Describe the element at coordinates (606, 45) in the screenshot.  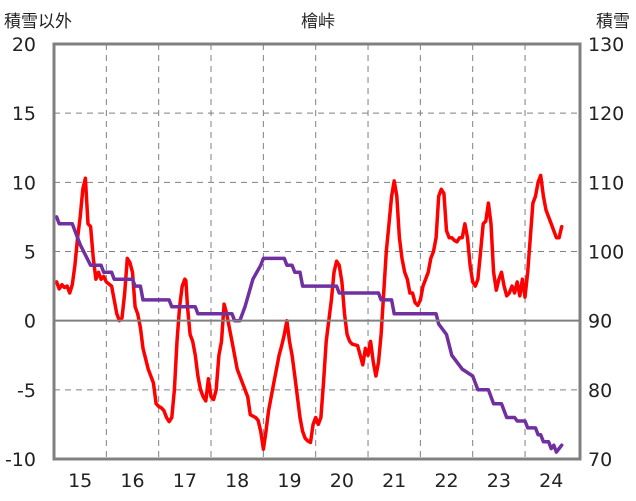
I see `y-right-tick-label: 130` at that location.